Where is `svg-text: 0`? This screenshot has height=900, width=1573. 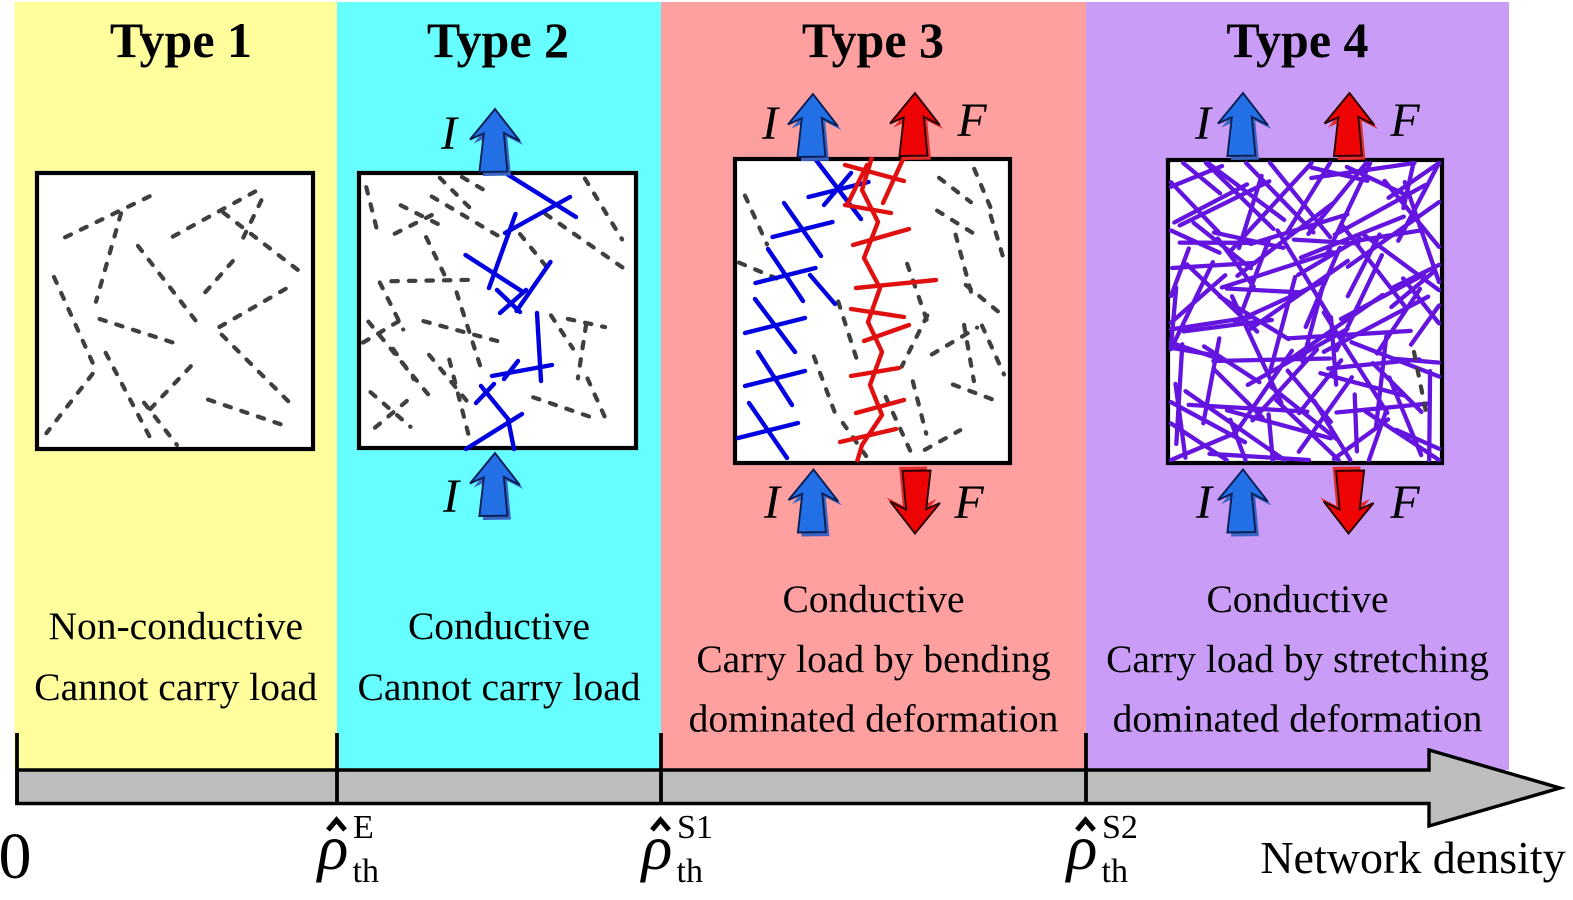
svg-text: 0 is located at coordinates (16, 856).